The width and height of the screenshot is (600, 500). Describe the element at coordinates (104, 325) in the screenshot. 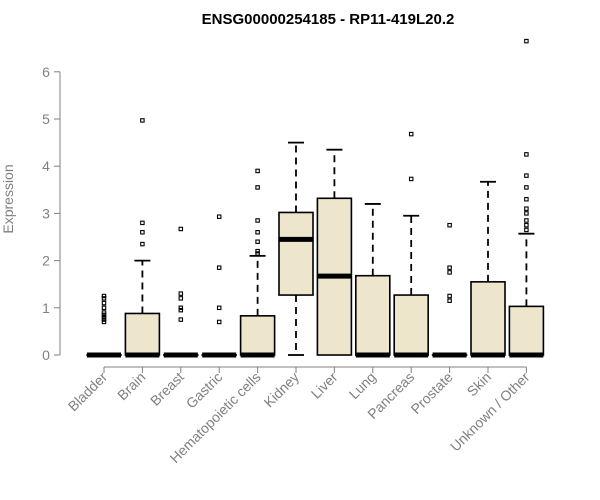

I see `box-bladder` at that location.